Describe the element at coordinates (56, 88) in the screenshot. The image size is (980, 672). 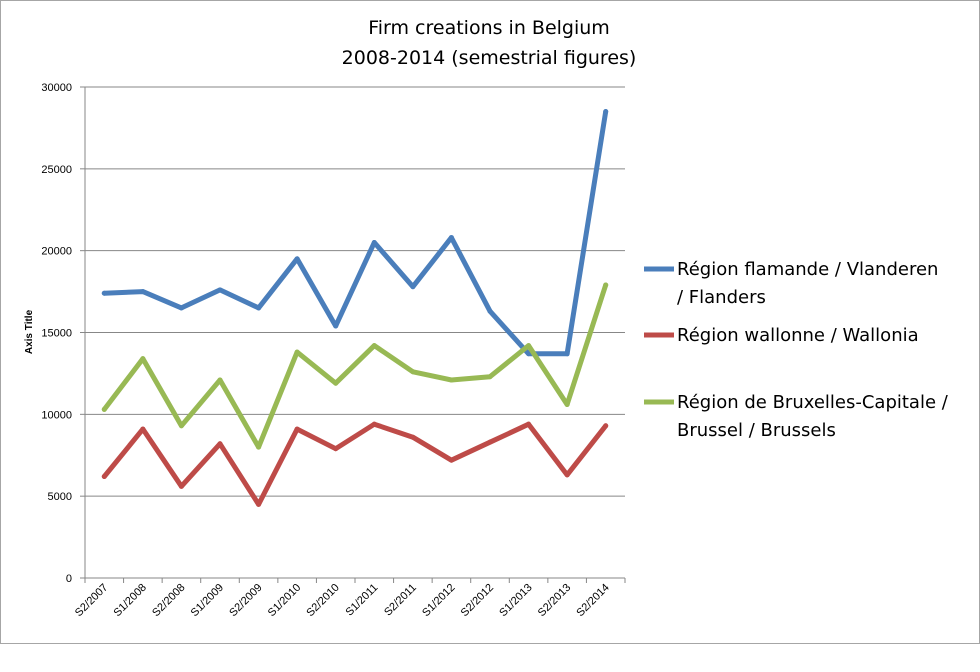
I see `y-tick-label: 30000` at that location.